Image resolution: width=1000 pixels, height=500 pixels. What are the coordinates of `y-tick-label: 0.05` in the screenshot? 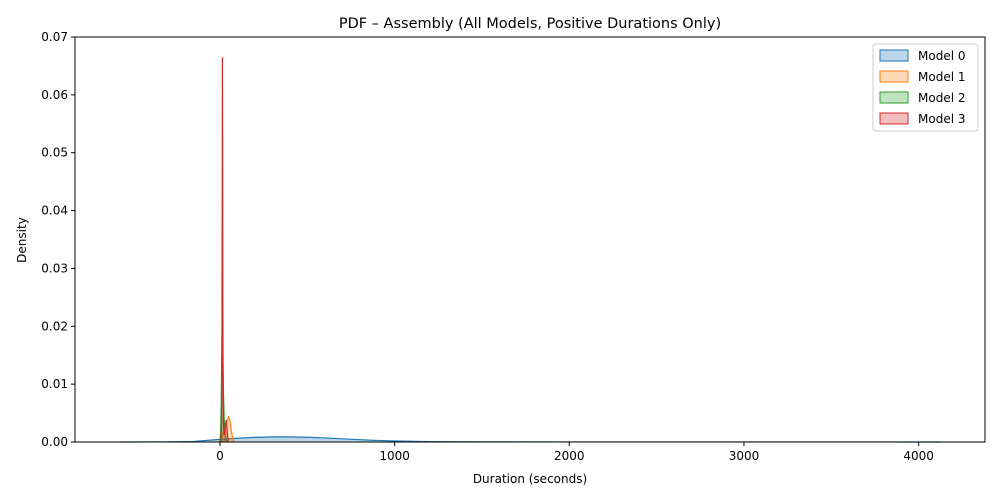 It's located at (54, 153).